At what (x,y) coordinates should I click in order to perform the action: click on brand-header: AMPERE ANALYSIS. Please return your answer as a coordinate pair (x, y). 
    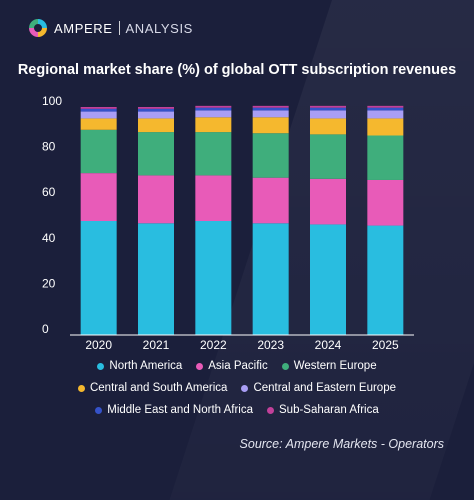
    Looking at the image, I should click on (110, 28).